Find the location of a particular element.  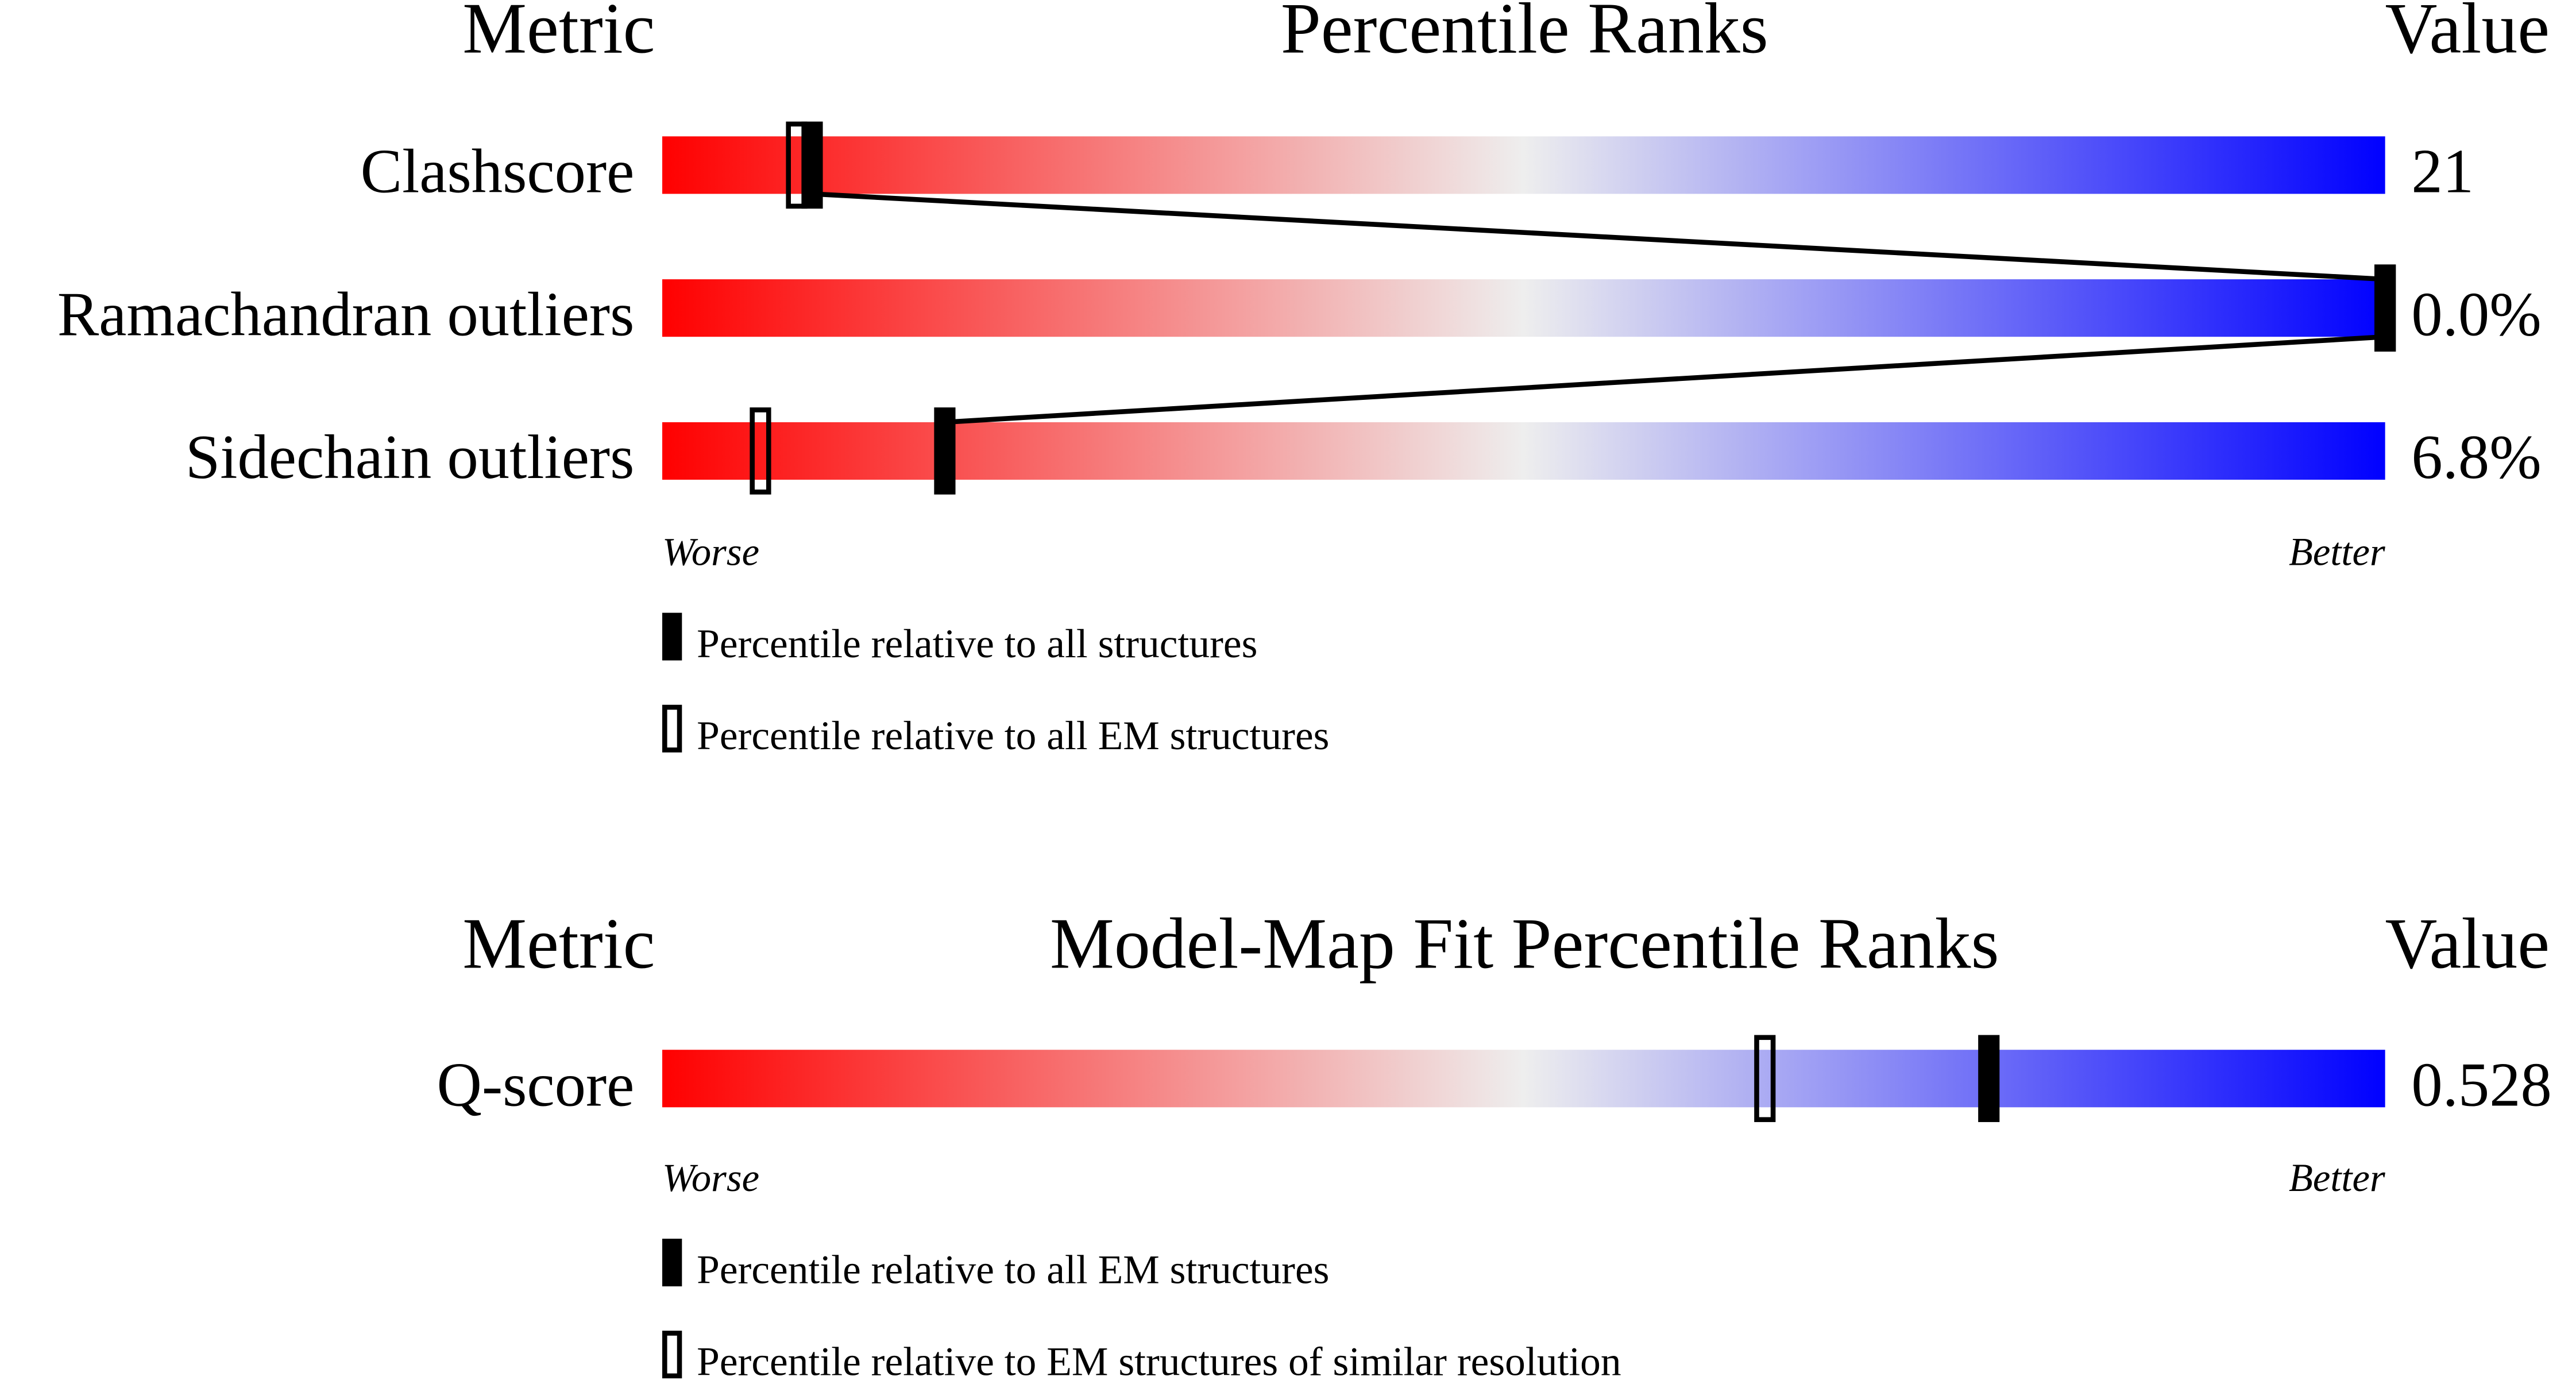

metric-label: Q-score is located at coordinates (536, 1084).